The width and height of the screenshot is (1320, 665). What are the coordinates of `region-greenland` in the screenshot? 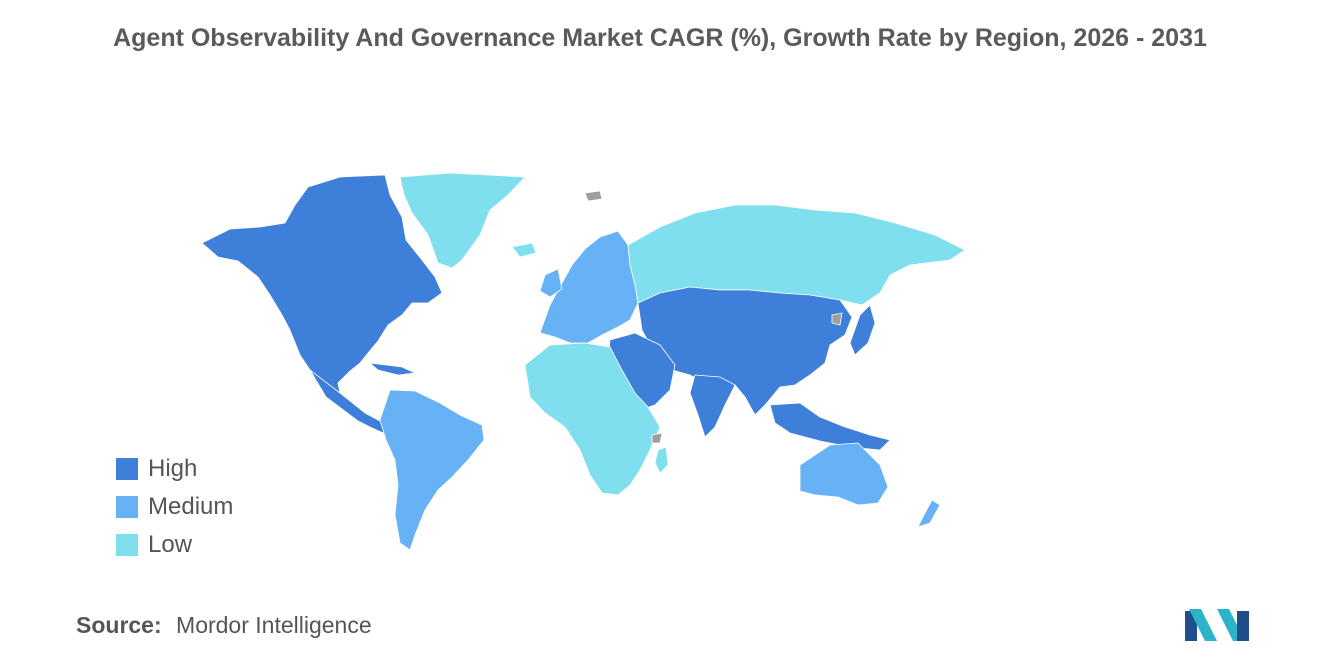 It's located at (462, 220).